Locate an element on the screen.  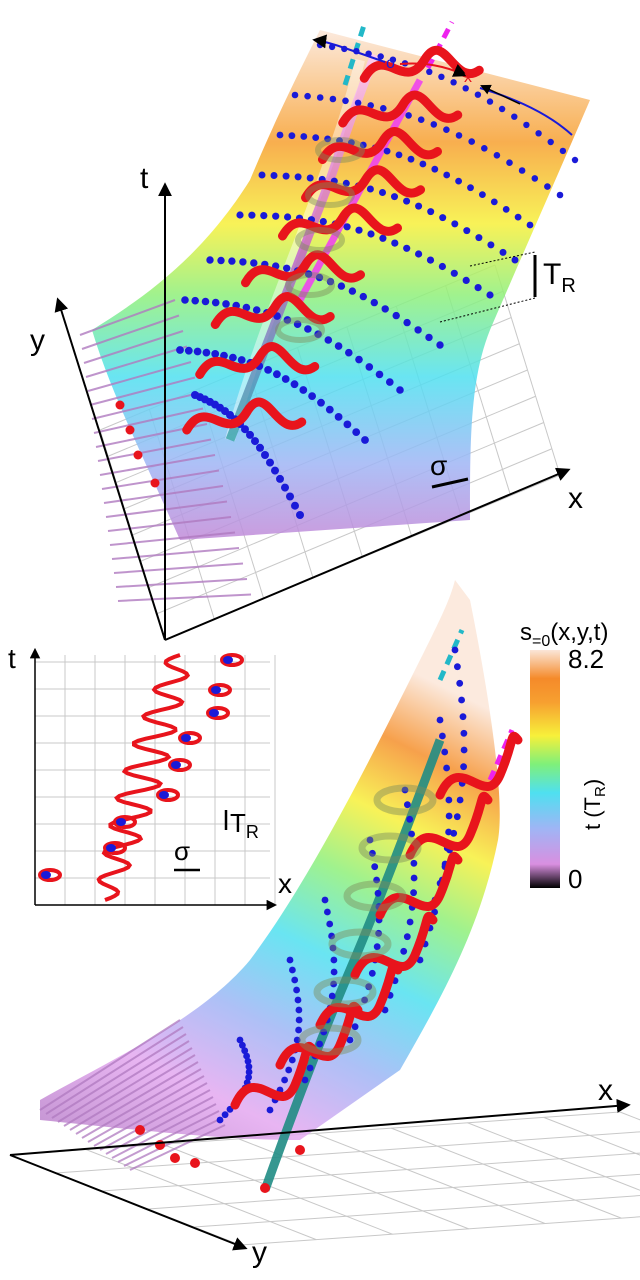
top-sigma-bar is located at coordinates (450, 483).